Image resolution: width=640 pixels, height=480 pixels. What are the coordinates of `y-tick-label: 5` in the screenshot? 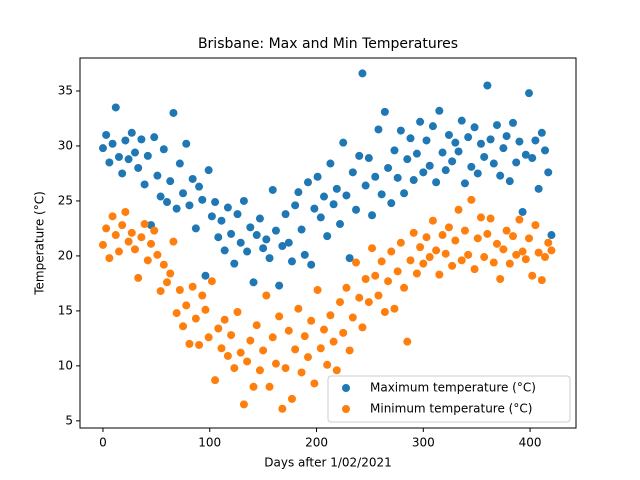 It's located at (69, 420).